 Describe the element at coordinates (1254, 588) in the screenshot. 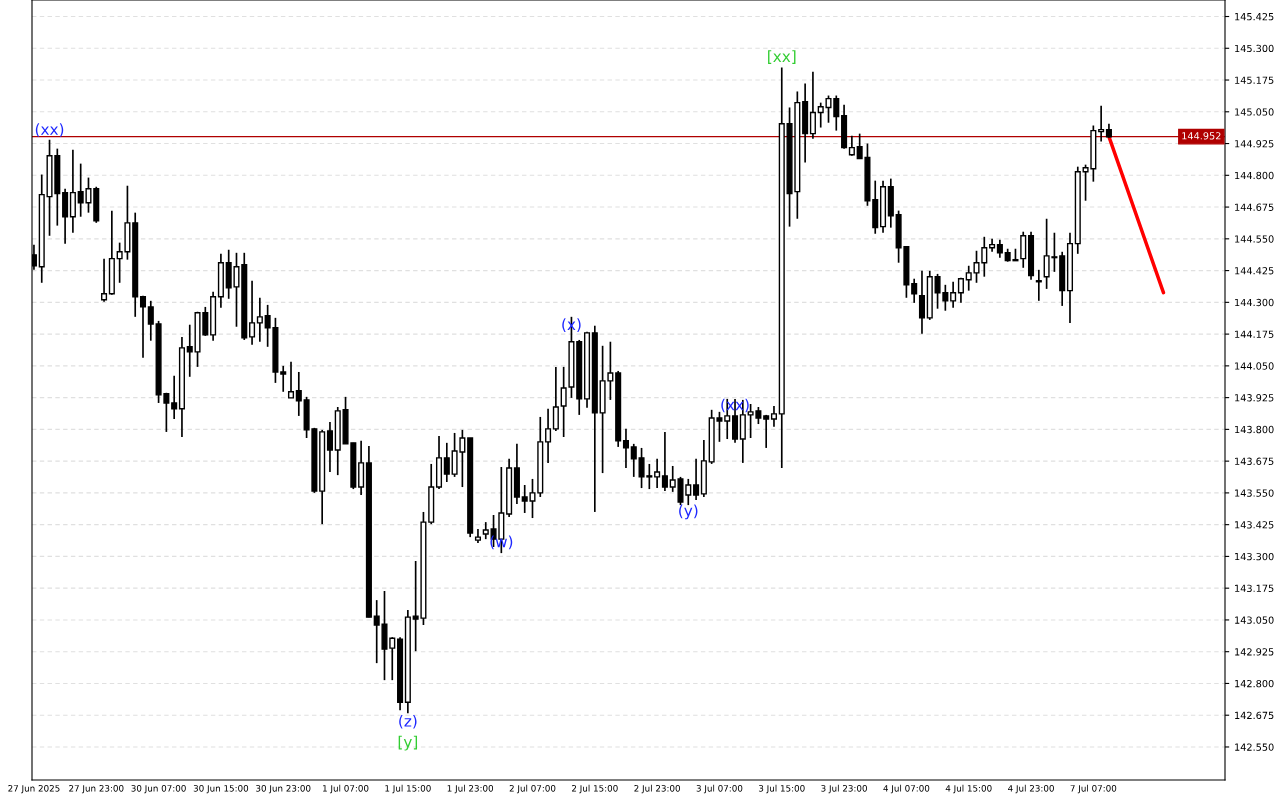

I see `y-tick-label: 143.175` at that location.